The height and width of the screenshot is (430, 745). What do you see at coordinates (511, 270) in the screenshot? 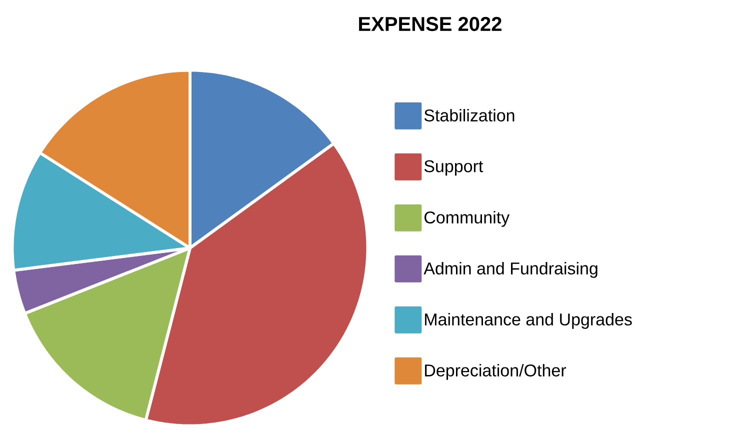
I see `legend-label: Admin and Fundraising` at bounding box center [511, 270].